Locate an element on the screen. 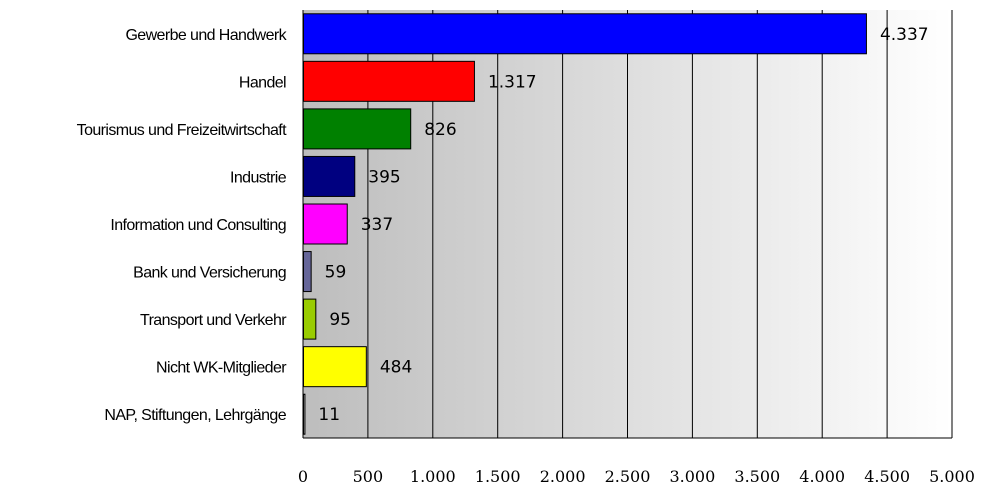 The image size is (1002, 489). value-label: 11 is located at coordinates (329, 415).